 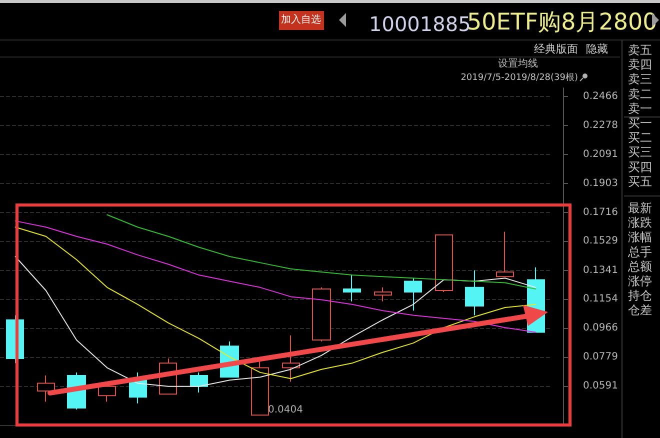 What do you see at coordinates (519, 77) in the screenshot?
I see `text: 2019/7/5-2019/8/28(39根)` at bounding box center [519, 77].